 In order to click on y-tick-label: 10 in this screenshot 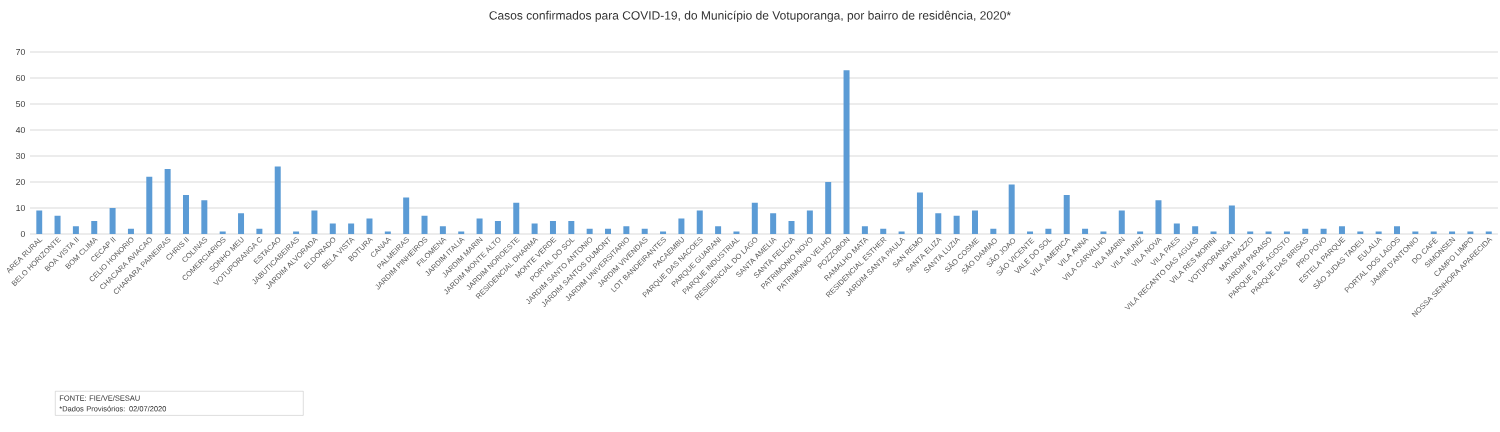, I will do `click(20, 208)`.